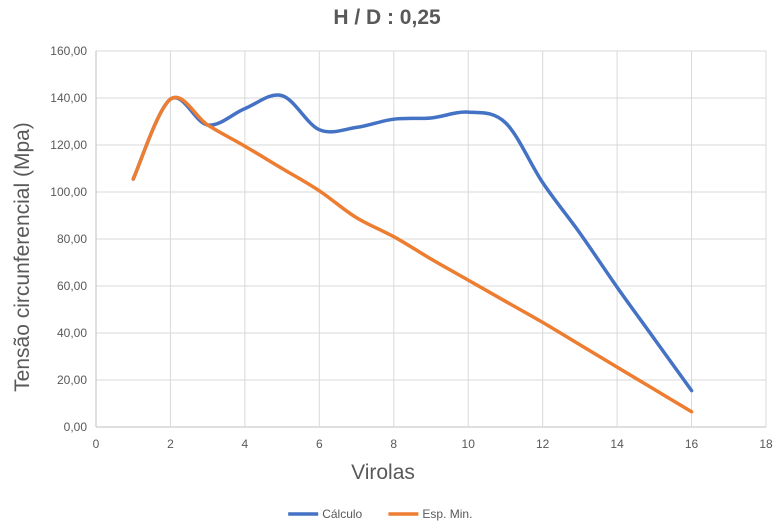 This screenshot has height=528, width=774. I want to click on x-tick-label: 12, so click(543, 444).